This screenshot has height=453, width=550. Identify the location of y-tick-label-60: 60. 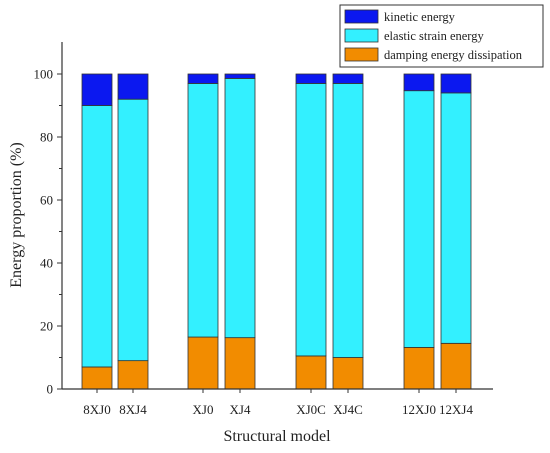
(46, 200).